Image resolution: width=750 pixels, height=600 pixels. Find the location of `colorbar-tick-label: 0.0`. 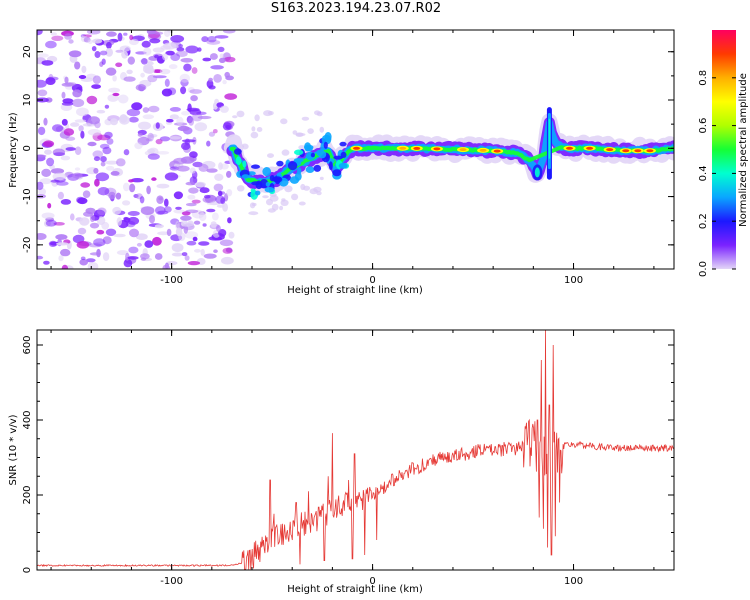

colorbar-tick-label: 0.0 is located at coordinates (703, 269).